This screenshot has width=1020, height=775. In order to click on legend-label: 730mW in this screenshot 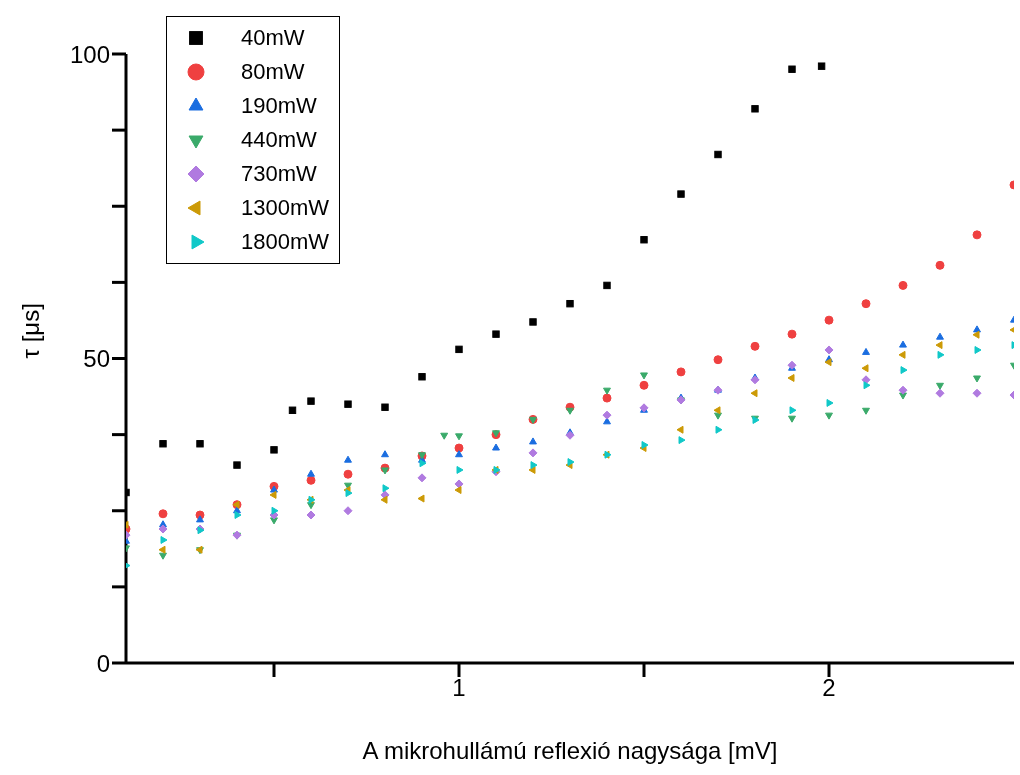, I will do `click(279, 174)`.